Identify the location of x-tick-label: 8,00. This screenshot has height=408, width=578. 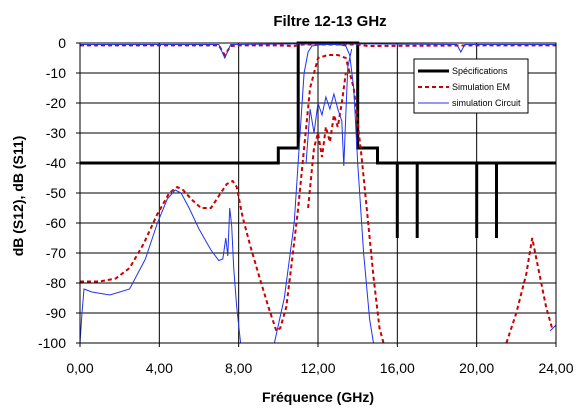
(238, 368).